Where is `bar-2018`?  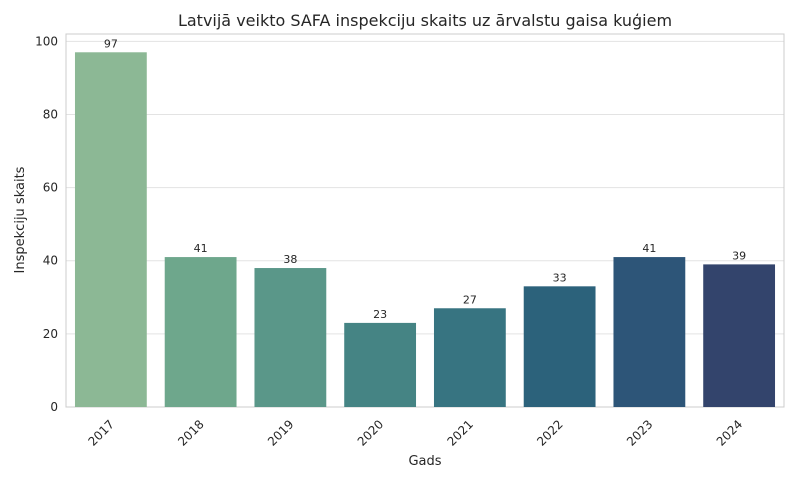
bar-2018 is located at coordinates (200, 332).